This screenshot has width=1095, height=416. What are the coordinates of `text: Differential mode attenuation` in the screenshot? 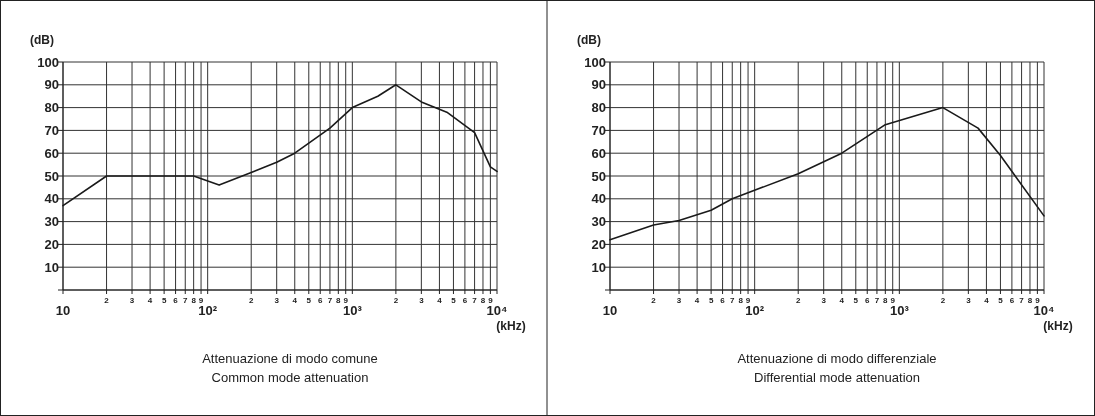 It's located at (837, 377).